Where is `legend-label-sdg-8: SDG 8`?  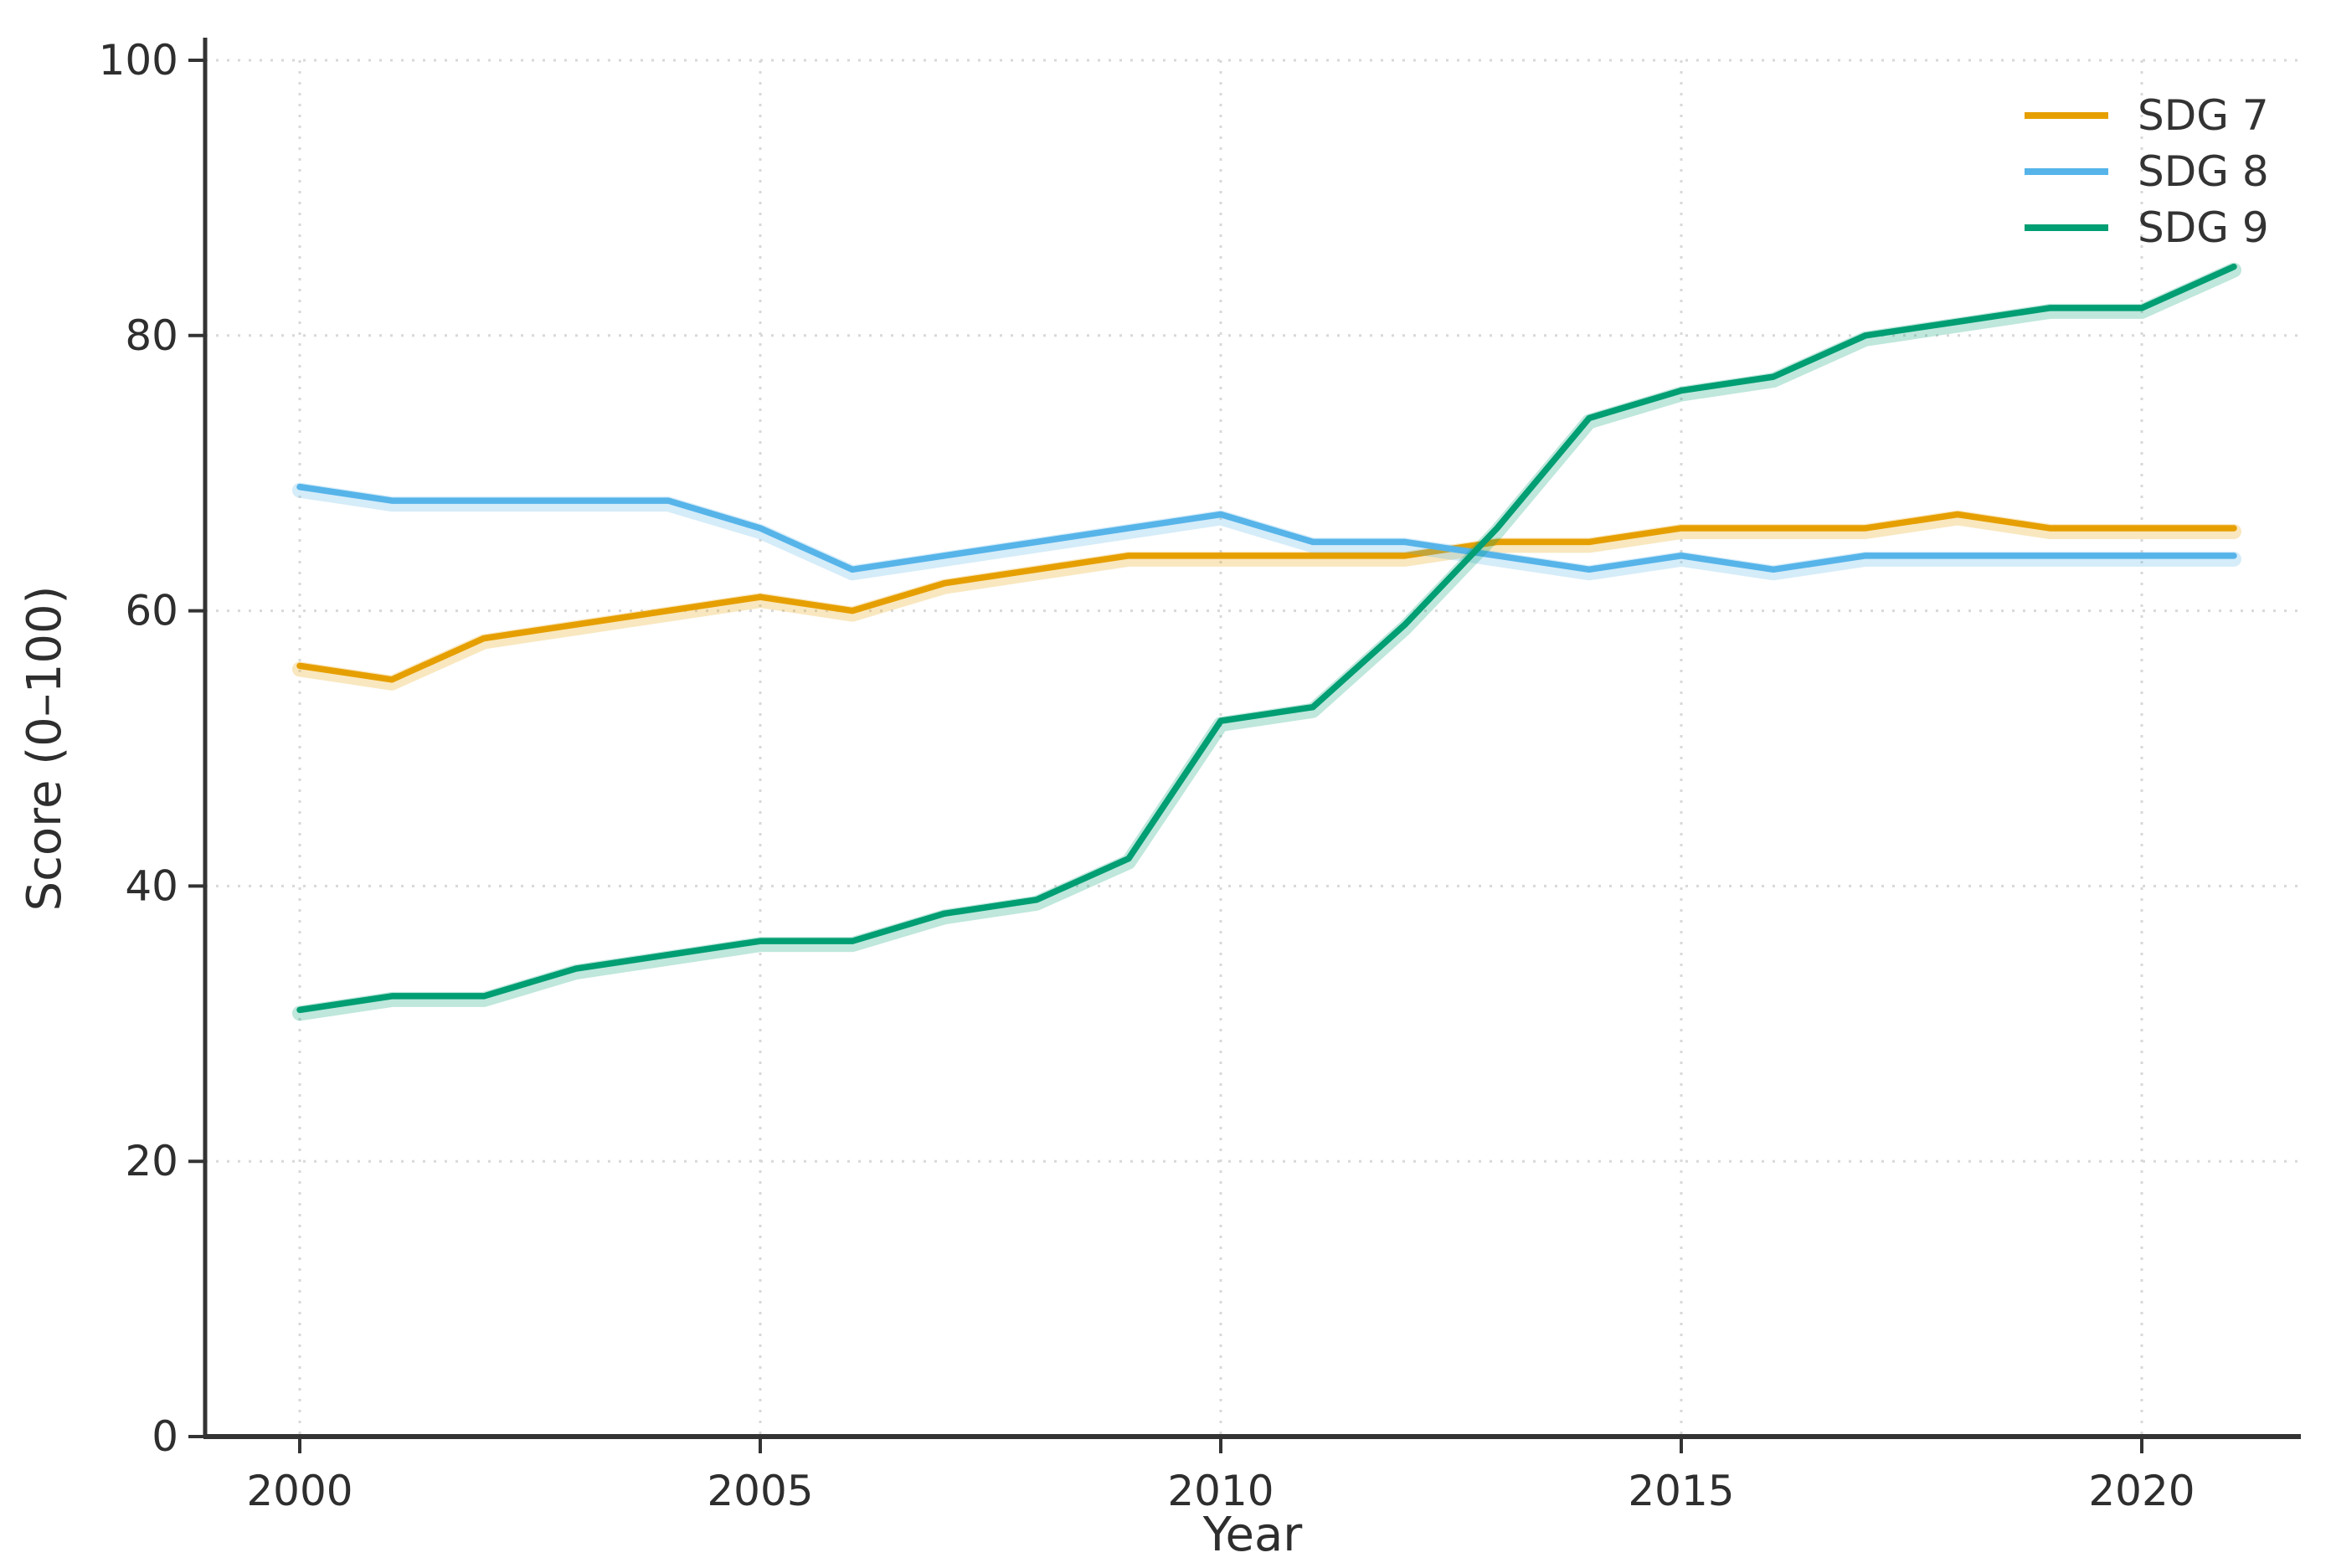
legend-label-sdg-8: SDG 8 is located at coordinates (2203, 171).